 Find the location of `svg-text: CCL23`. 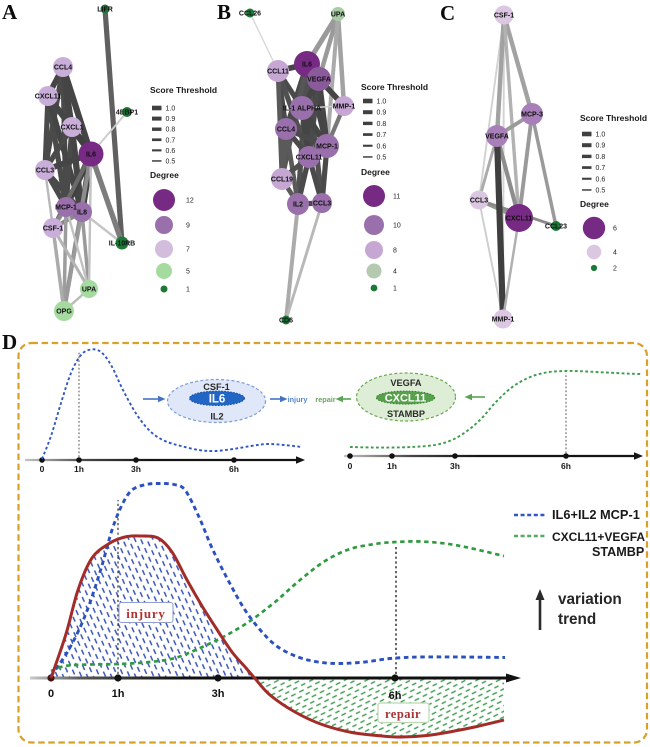

svg-text: CCL23 is located at coordinates (556, 226).